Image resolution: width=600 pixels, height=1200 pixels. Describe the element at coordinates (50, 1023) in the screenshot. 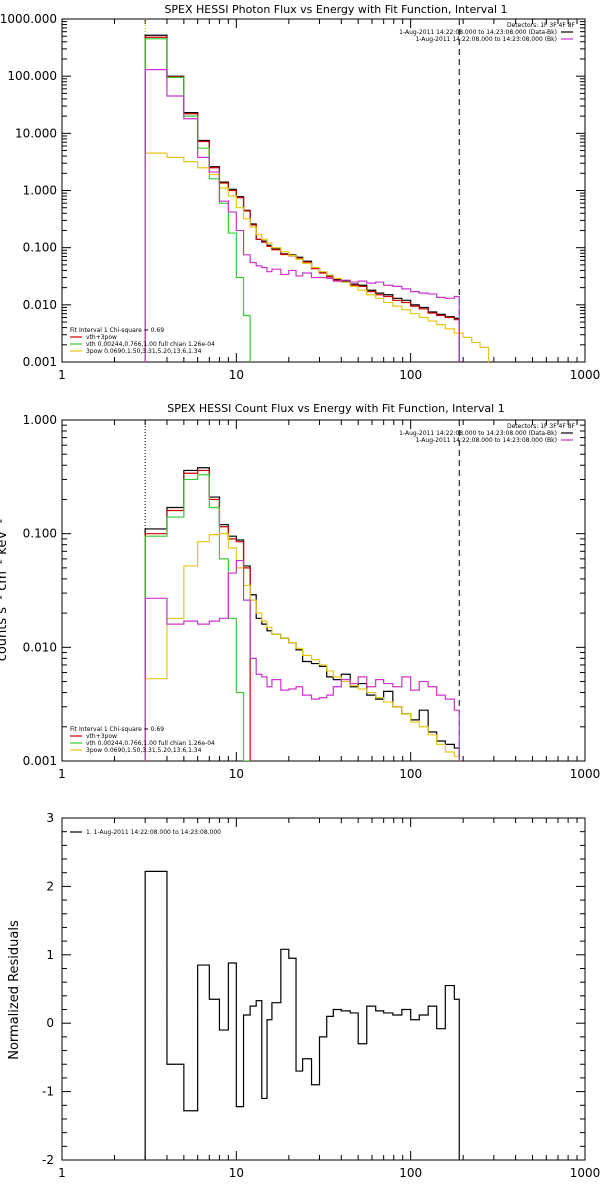

I see `y-tick-label: 0` at that location.